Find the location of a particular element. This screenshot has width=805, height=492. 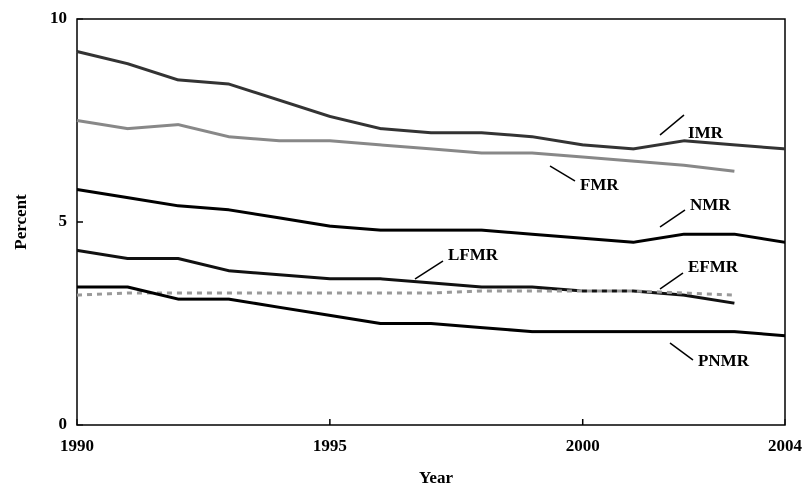

x-tick-label: 1990 is located at coordinates (77, 445).